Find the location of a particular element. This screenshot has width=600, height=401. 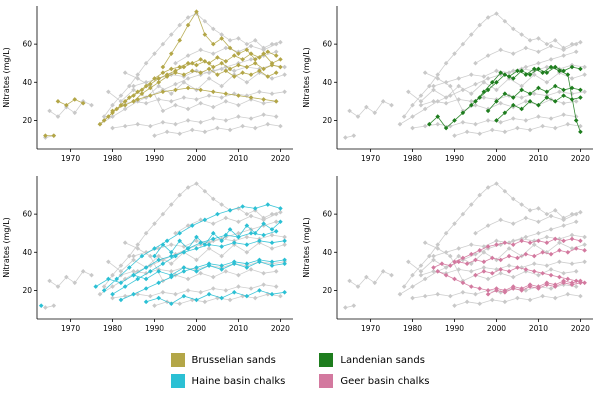

legend-item-landenian-sands: Landenian sands is located at coordinates (374, 360).